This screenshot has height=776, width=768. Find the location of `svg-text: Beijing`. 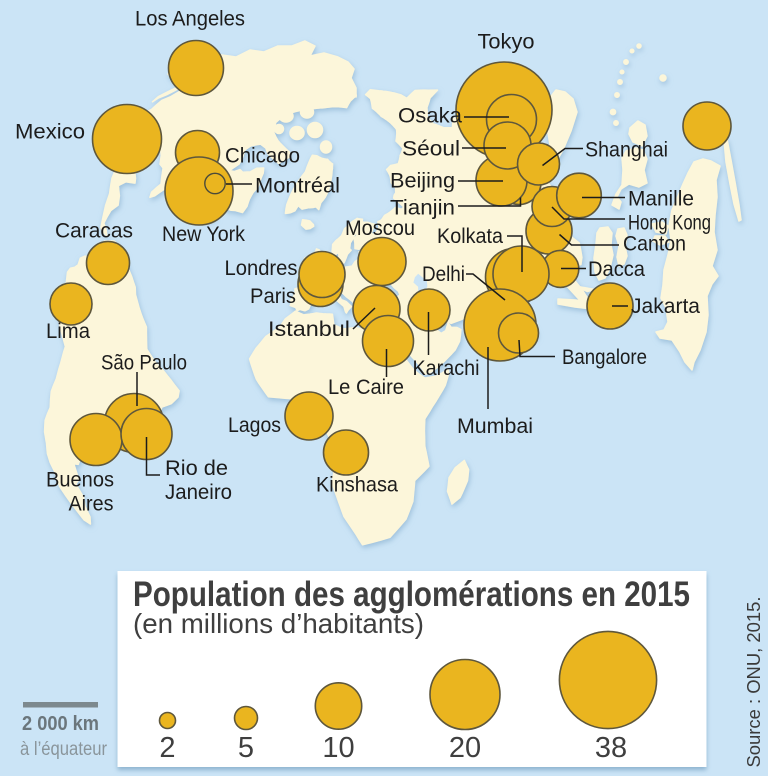

svg-text: Beijing is located at coordinates (422, 181).